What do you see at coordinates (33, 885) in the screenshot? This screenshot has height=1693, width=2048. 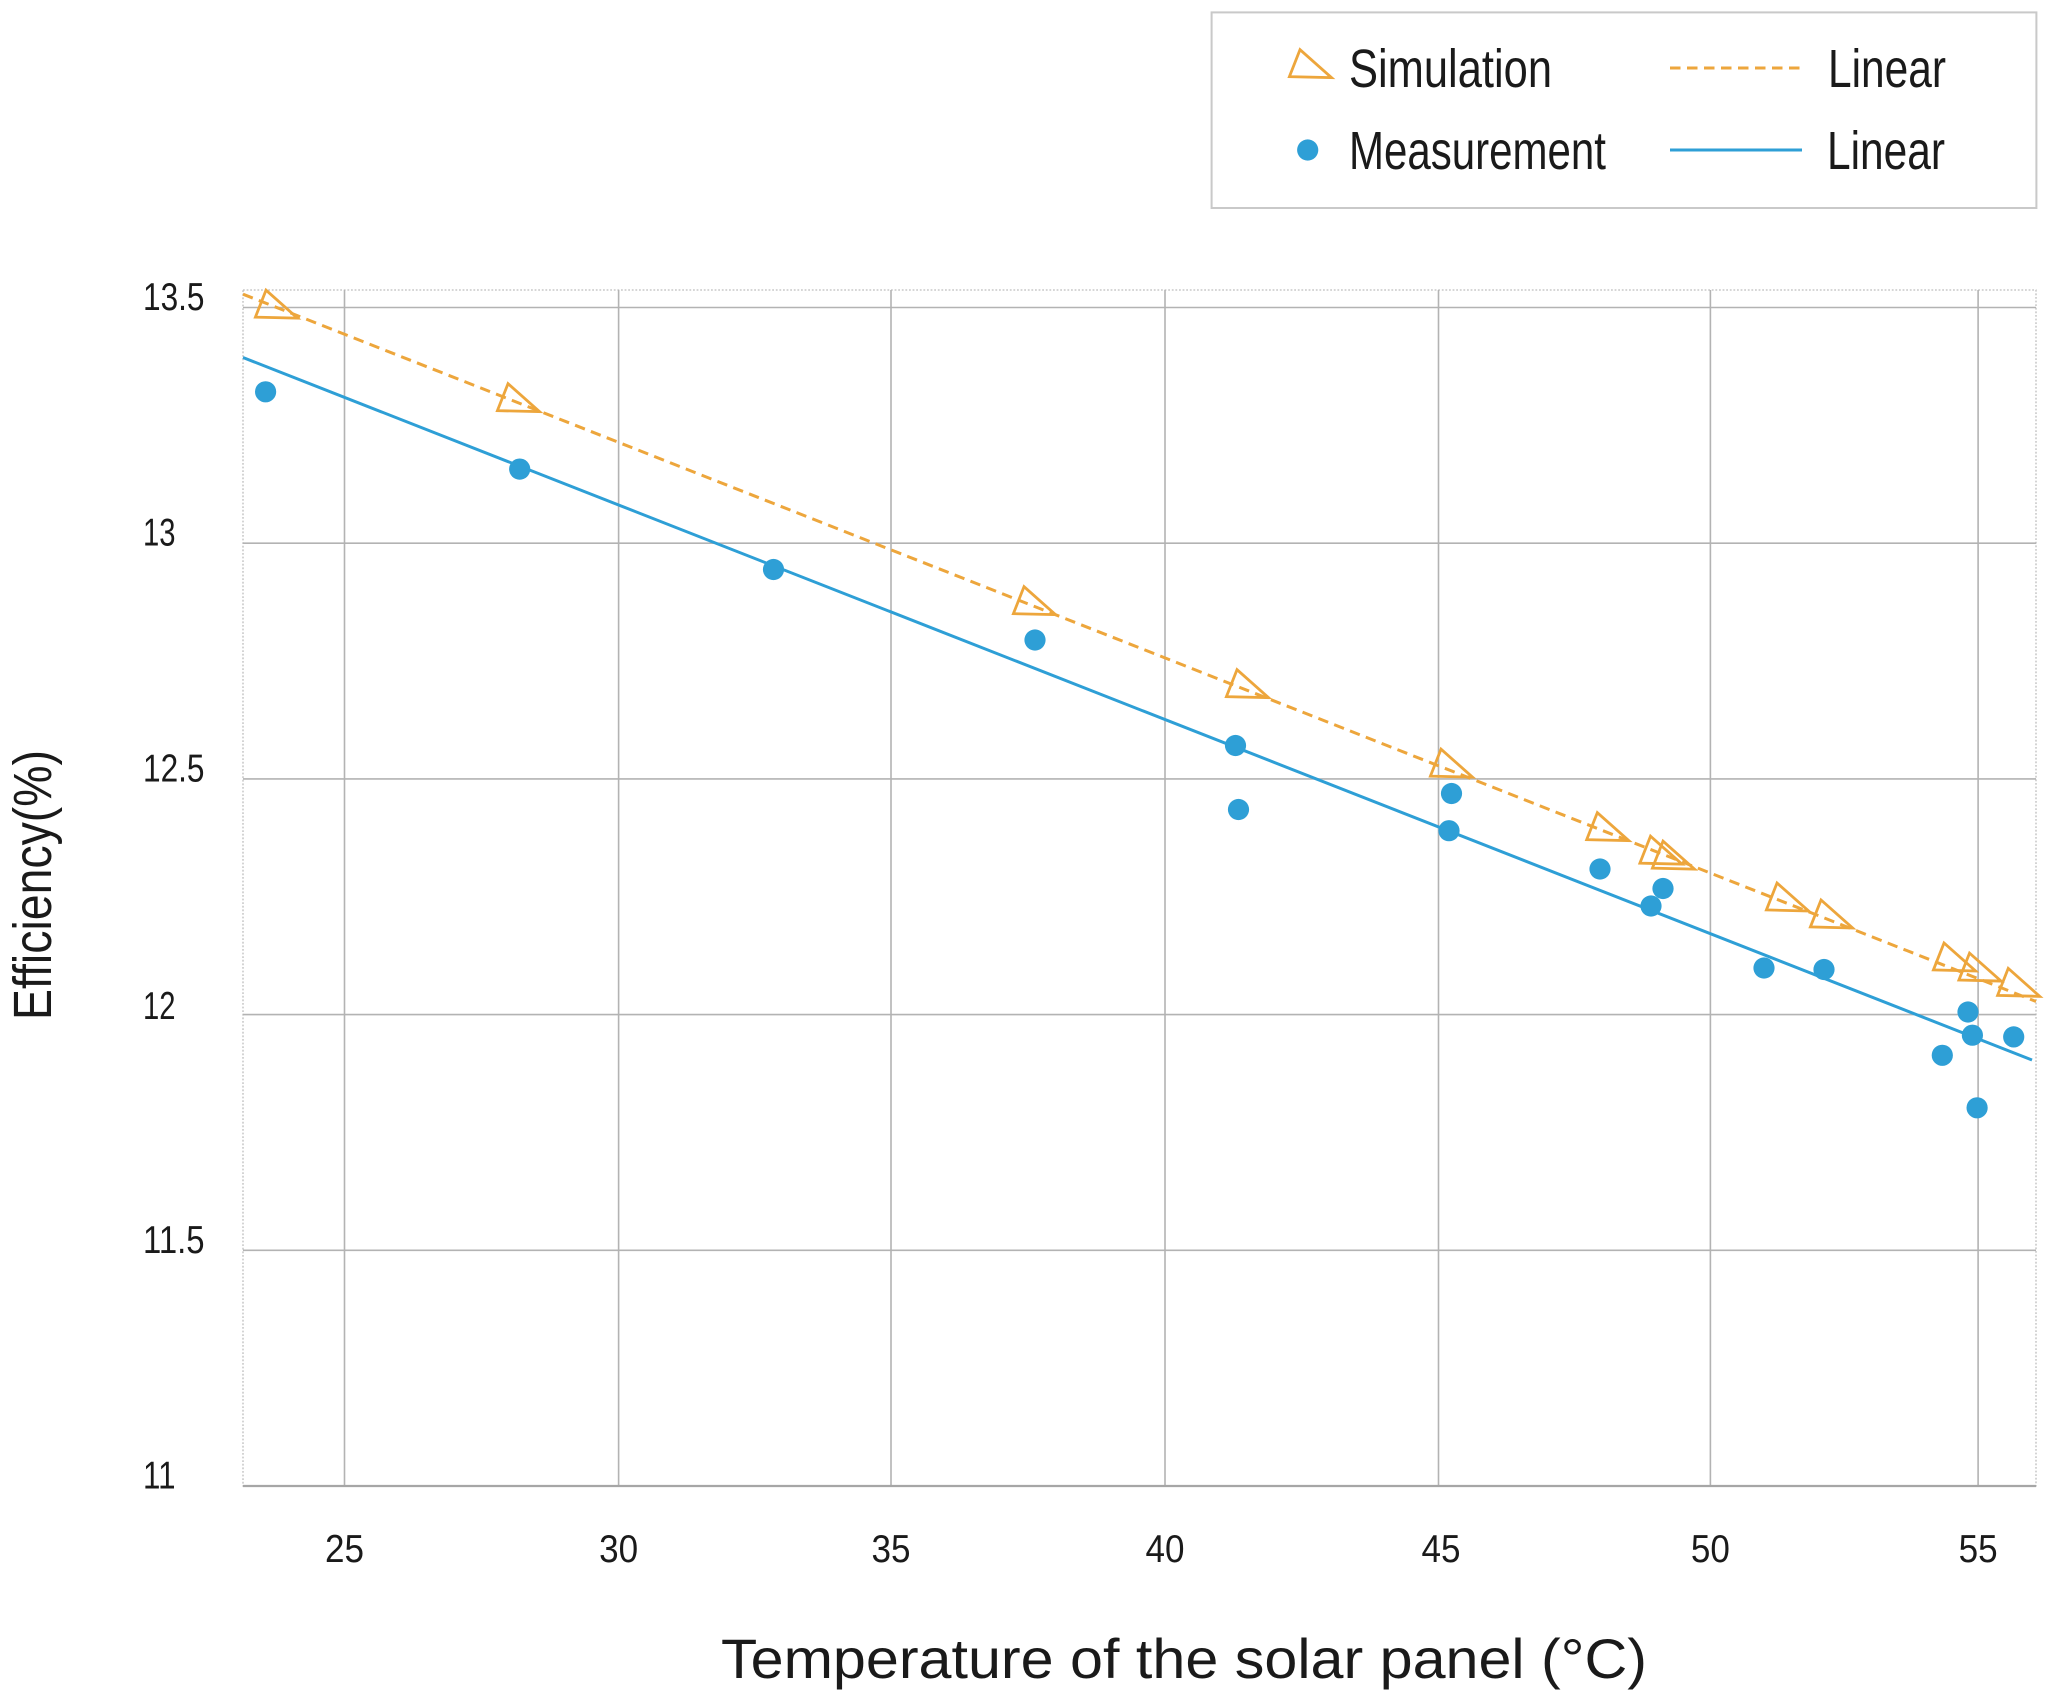 I see `svg-text: Efficiency(%)` at bounding box center [33, 885].